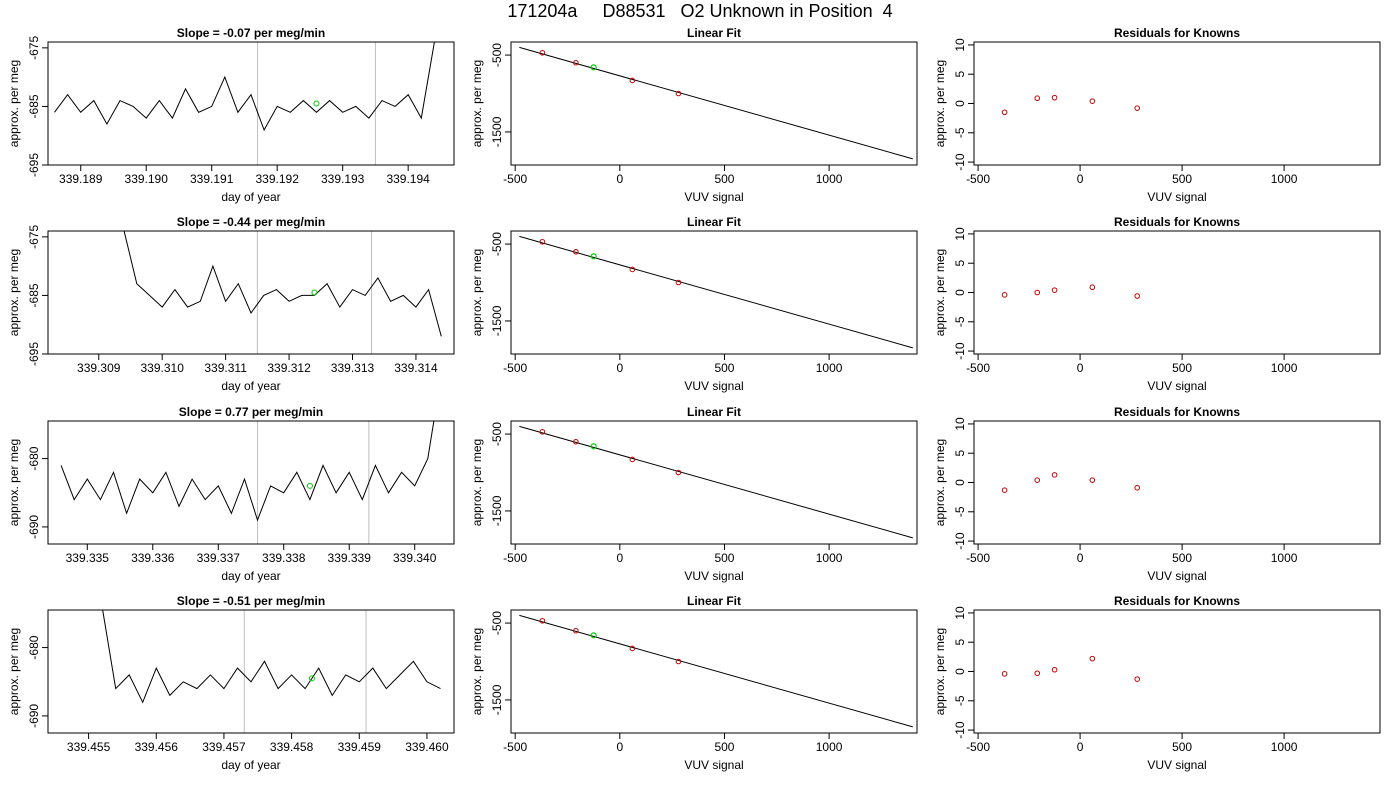 This screenshot has height=800, width=1400. Describe the element at coordinates (960, 234) in the screenshot. I see `y-tick-label: 10` at that location.